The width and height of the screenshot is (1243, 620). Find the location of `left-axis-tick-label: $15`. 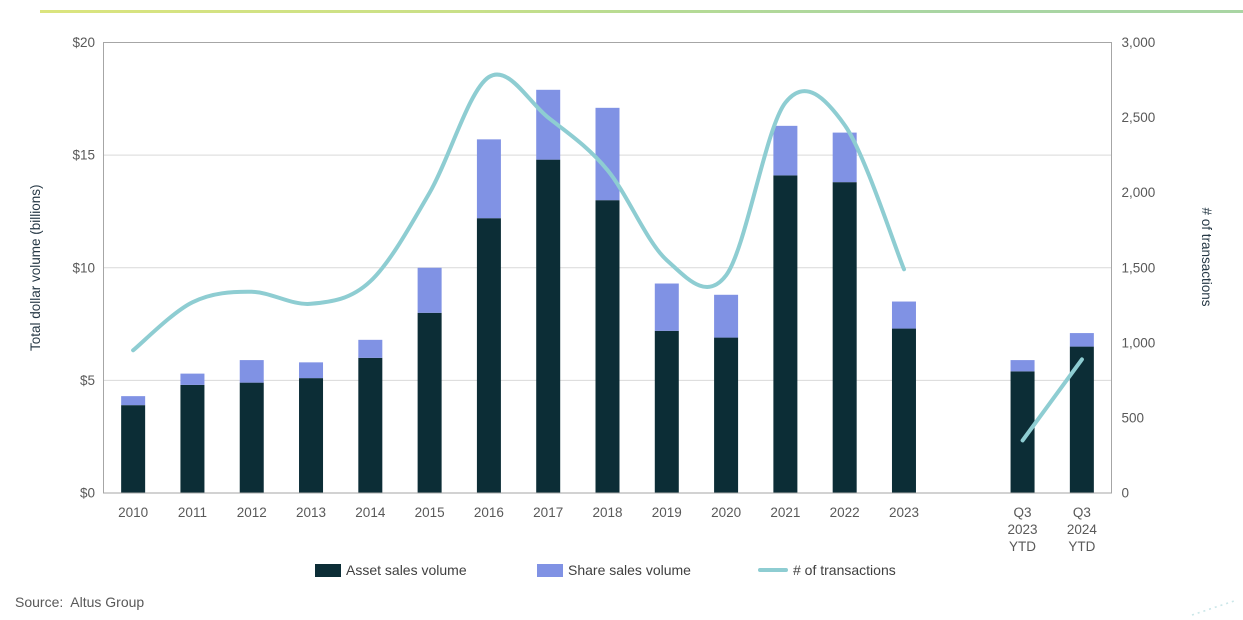

left-axis-tick-label: $15 is located at coordinates (83, 155).